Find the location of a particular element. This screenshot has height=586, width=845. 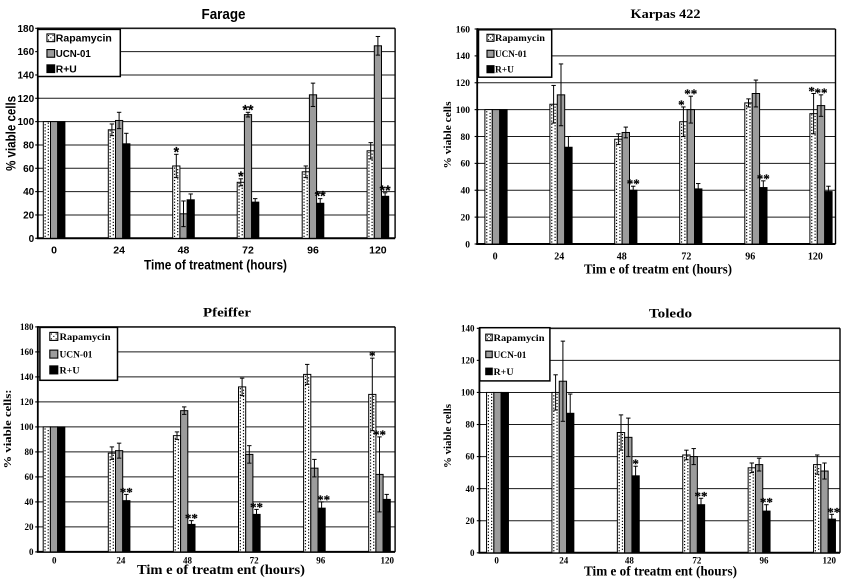

svg-text: Pfeiffer is located at coordinates (227, 312).